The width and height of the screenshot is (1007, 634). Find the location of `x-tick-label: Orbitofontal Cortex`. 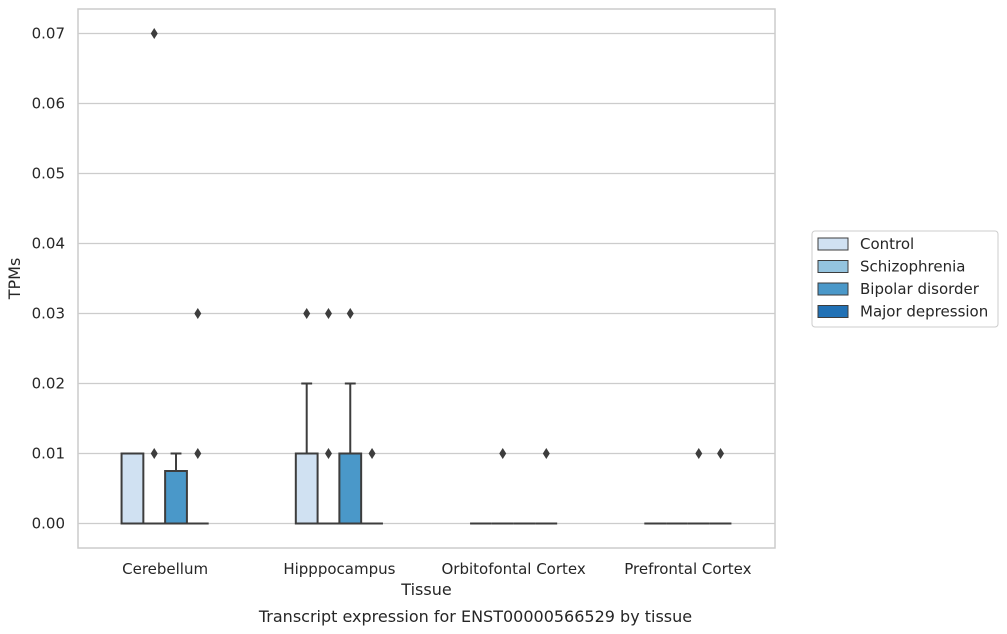

x-tick-label: Orbitofontal Cortex is located at coordinates (514, 569).